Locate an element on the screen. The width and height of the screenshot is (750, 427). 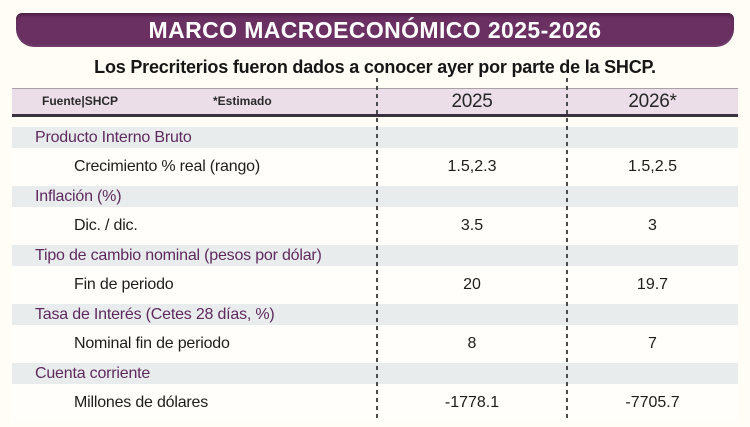
value-2026: 1.5,2.5 is located at coordinates (652, 166).